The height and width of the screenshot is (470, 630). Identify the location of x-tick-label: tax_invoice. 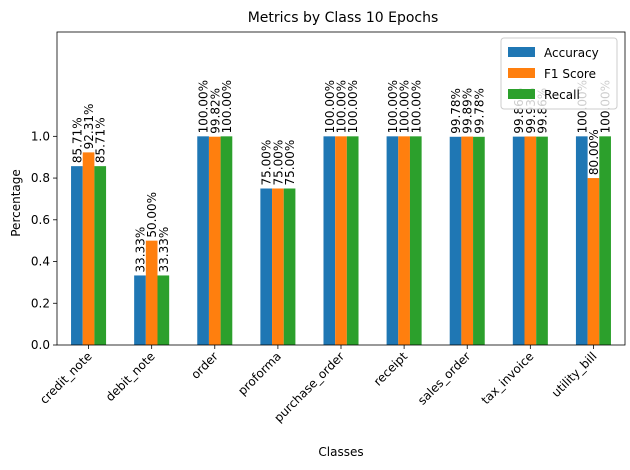
(508, 378).